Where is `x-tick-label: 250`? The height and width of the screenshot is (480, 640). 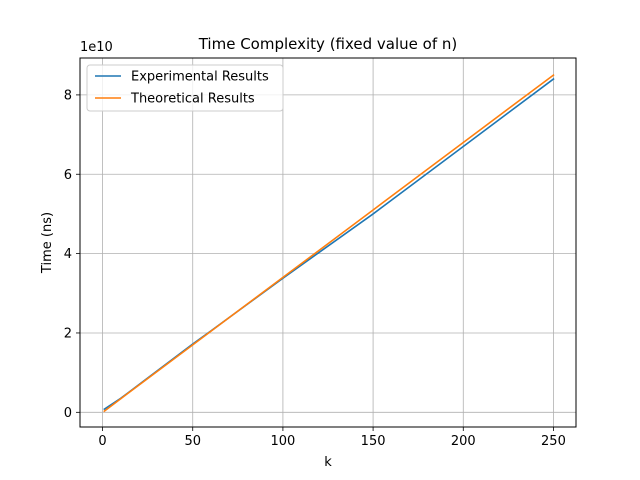
x-tick-label: 250 is located at coordinates (553, 441).